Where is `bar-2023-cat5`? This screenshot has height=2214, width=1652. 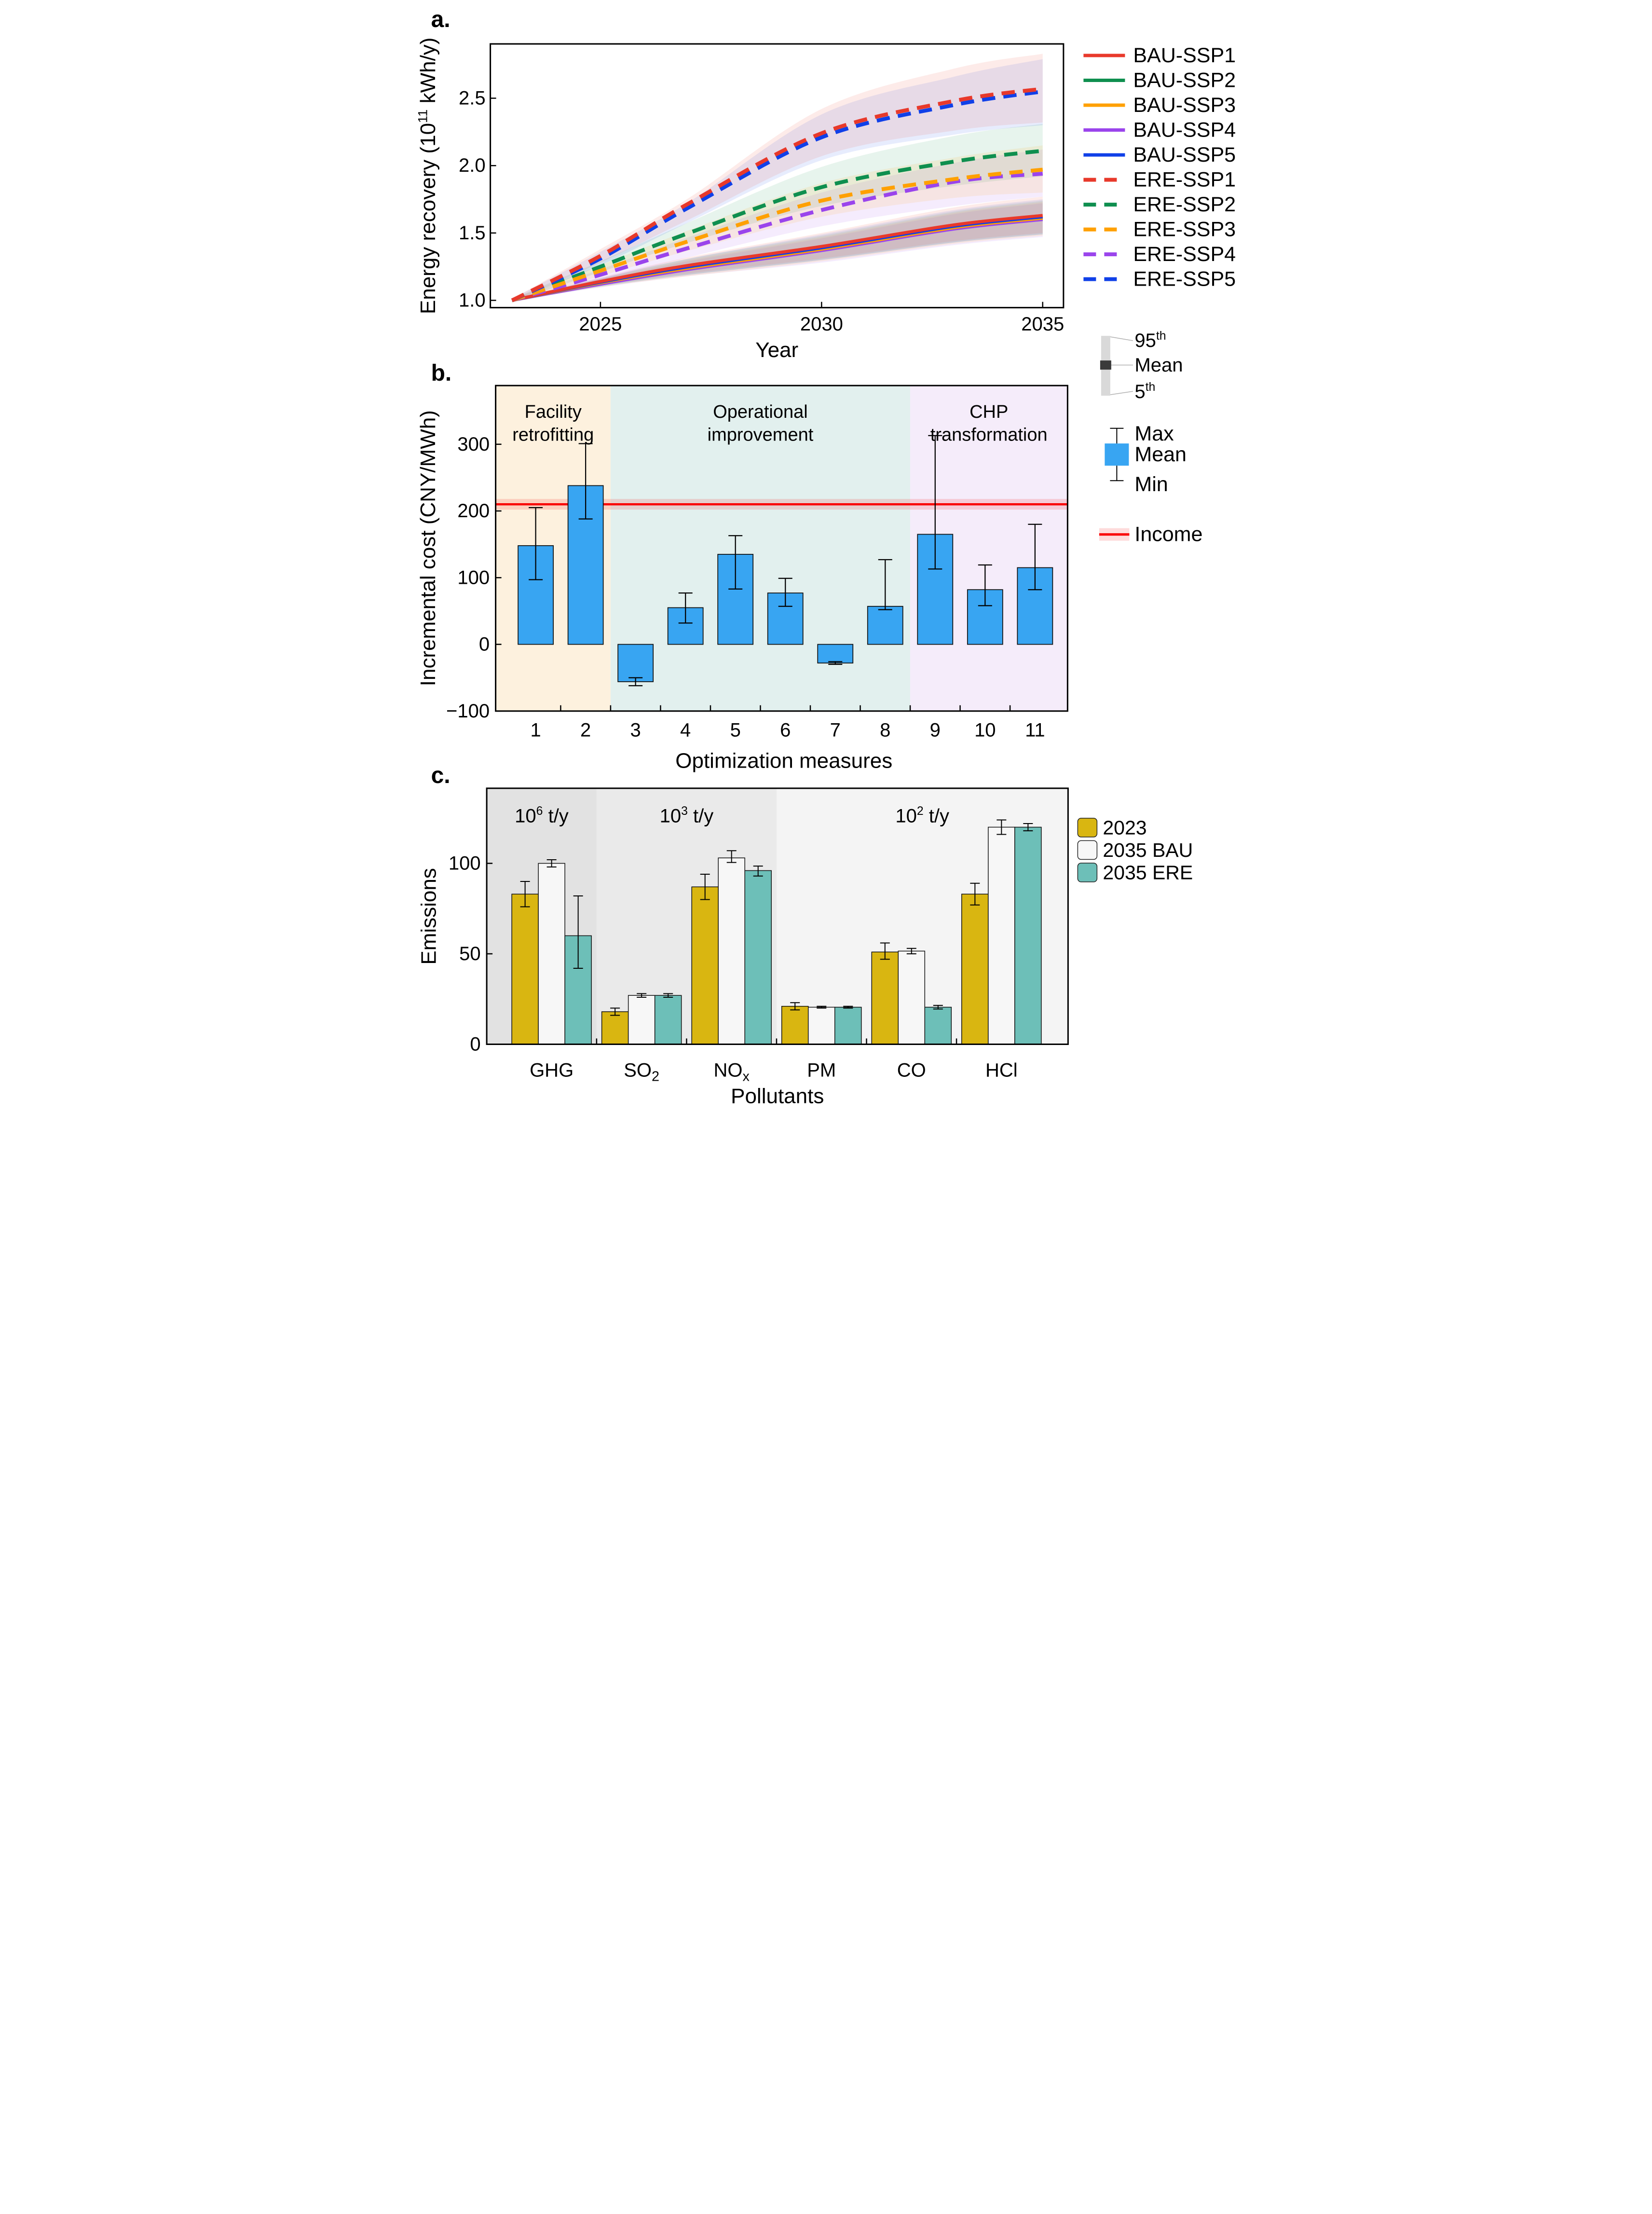 bar-2023-cat5 is located at coordinates (975, 969).